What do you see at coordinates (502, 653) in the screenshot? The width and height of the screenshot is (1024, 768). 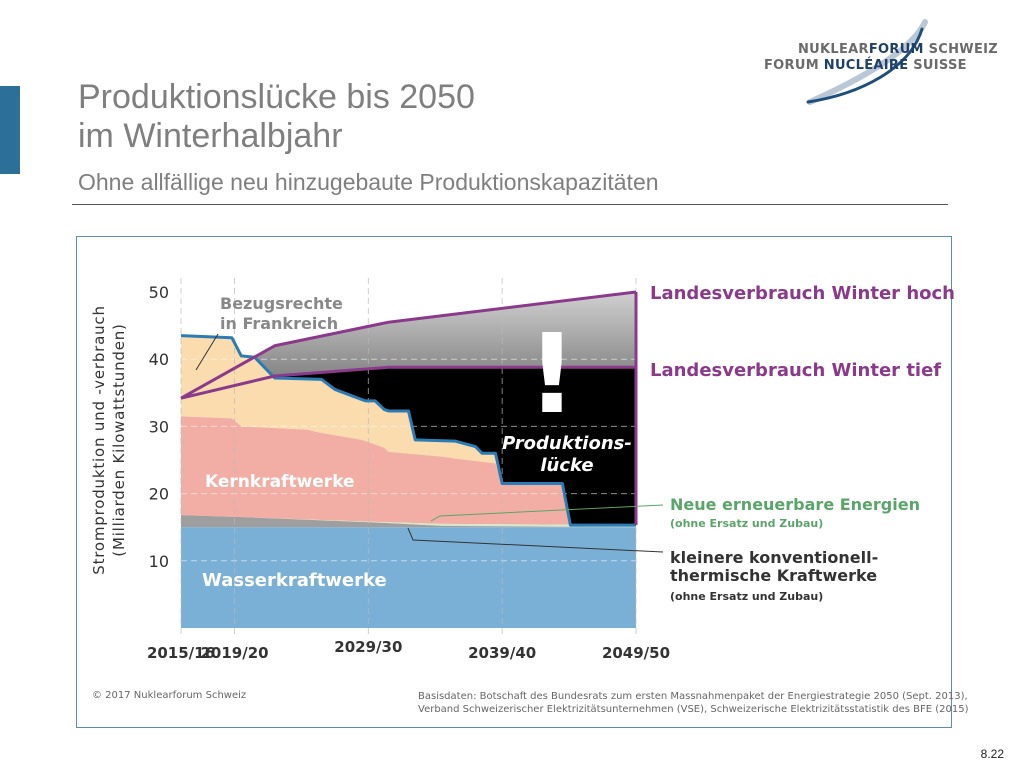 I see `x-tick-label: 2039/40` at bounding box center [502, 653].